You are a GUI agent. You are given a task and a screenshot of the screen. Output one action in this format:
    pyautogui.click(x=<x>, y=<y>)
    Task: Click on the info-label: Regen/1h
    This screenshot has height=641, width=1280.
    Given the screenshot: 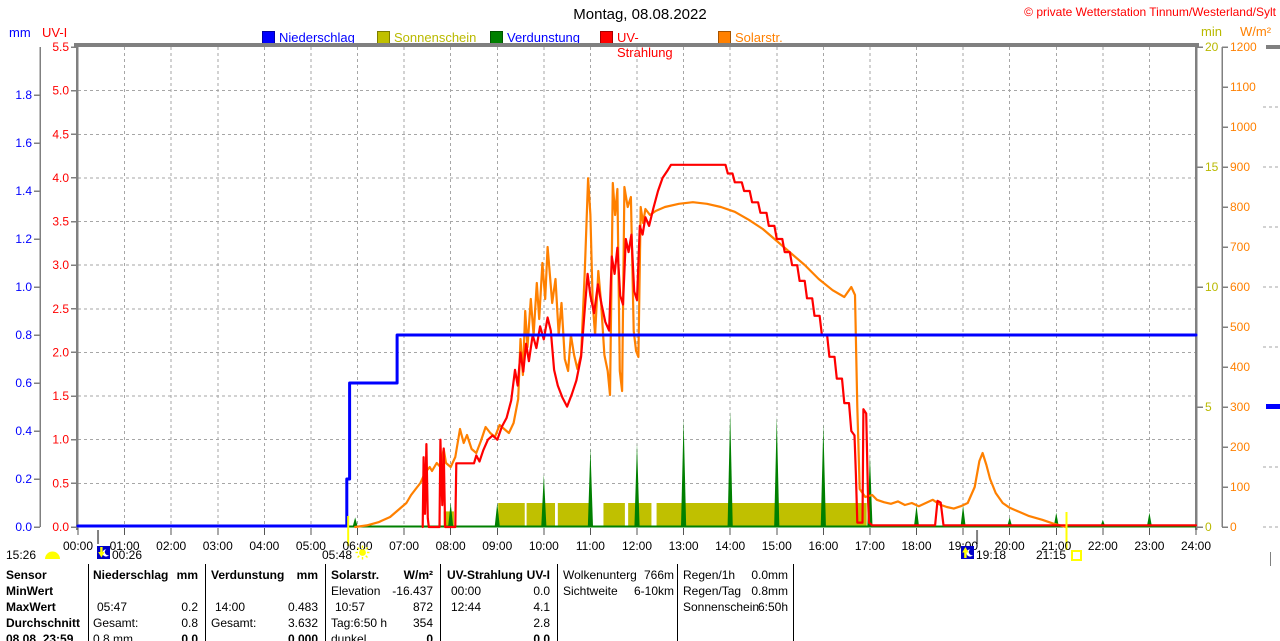 What is the action you would take?
    pyautogui.click(x=709, y=575)
    